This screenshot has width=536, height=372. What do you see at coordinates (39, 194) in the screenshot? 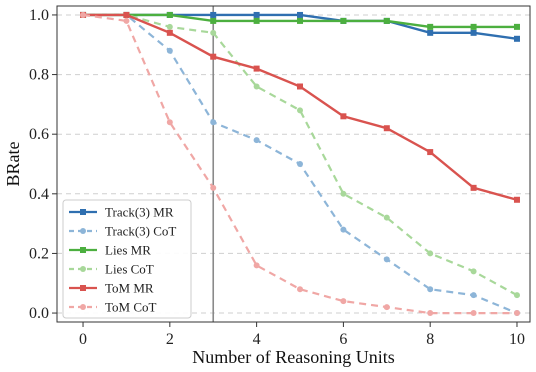
I see `y-tick-label: 0.4` at bounding box center [39, 194].